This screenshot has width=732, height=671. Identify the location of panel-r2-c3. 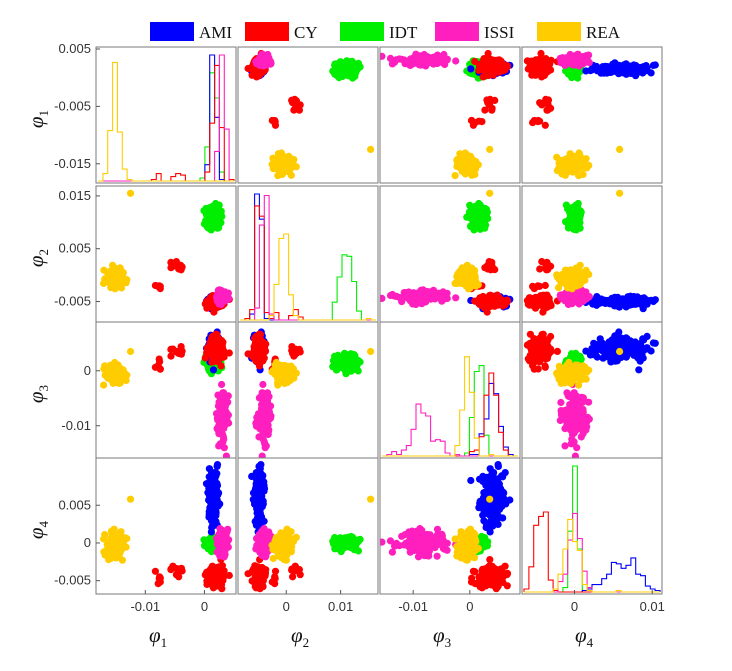
(450, 254).